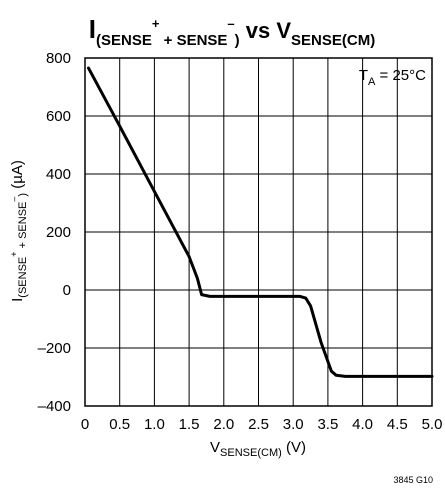 The image size is (445, 491). Describe the element at coordinates (258, 424) in the screenshot. I see `x-tick-label: 2.5` at that location.